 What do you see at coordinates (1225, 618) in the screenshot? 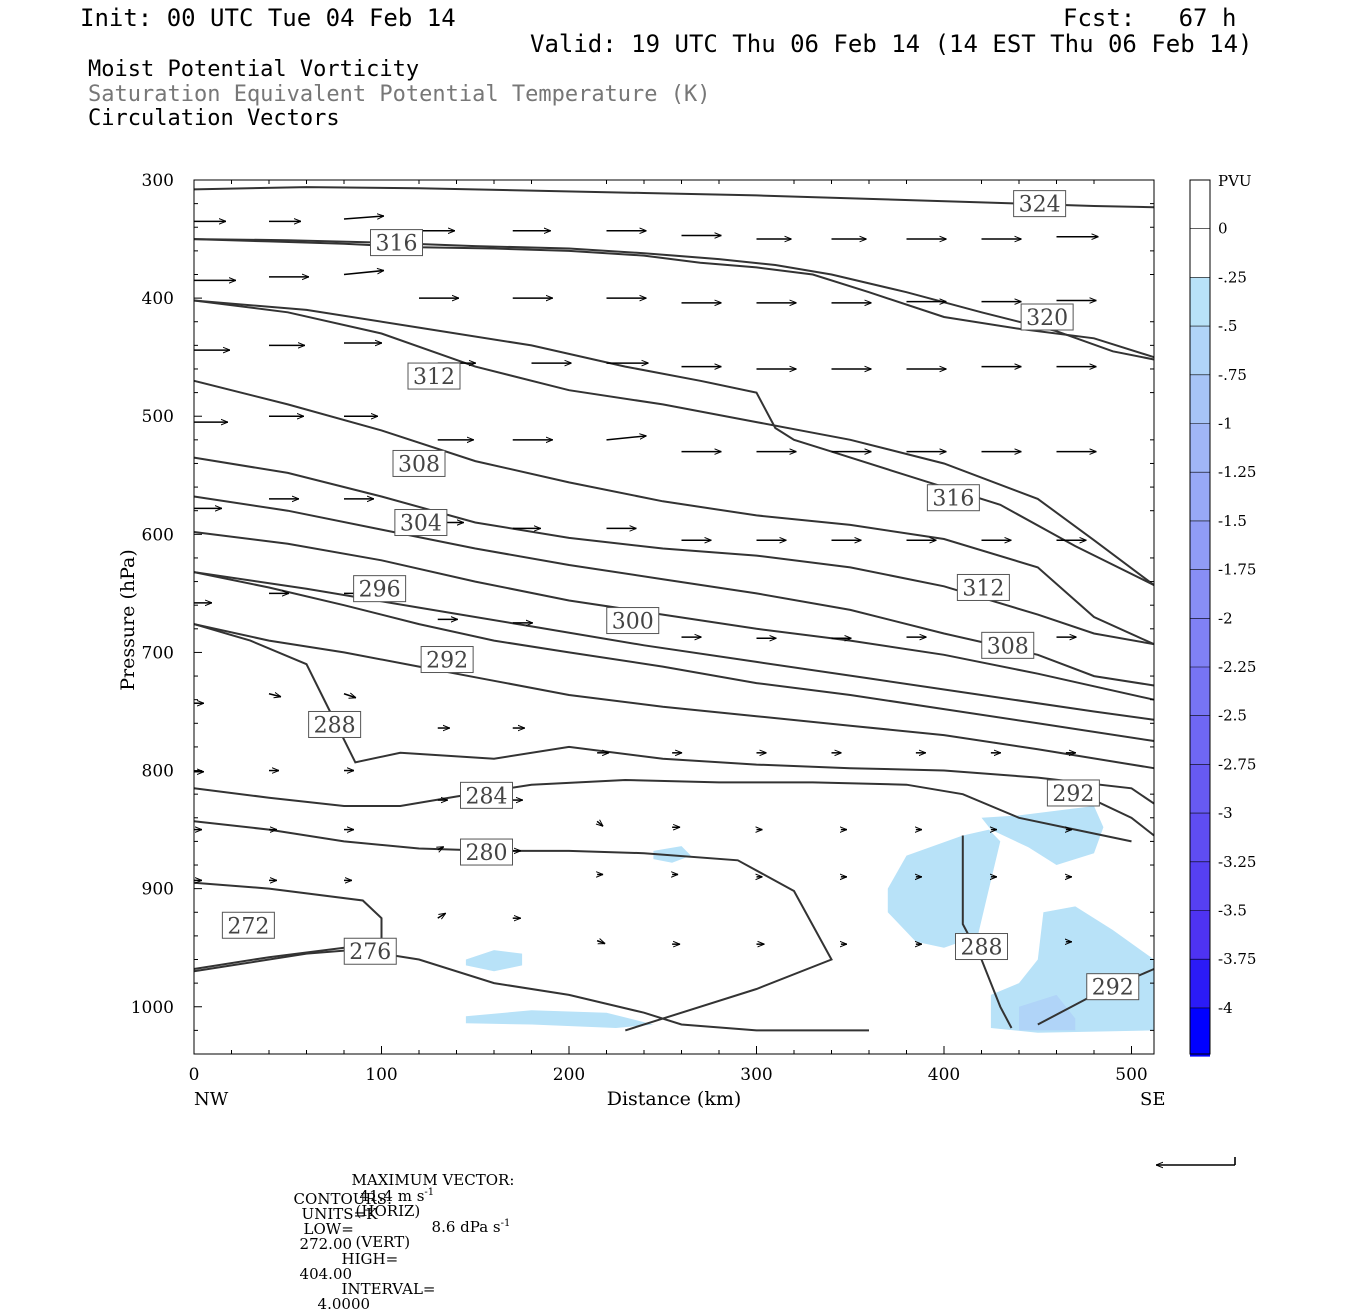
I see `colorbar-label: -2` at bounding box center [1225, 618].